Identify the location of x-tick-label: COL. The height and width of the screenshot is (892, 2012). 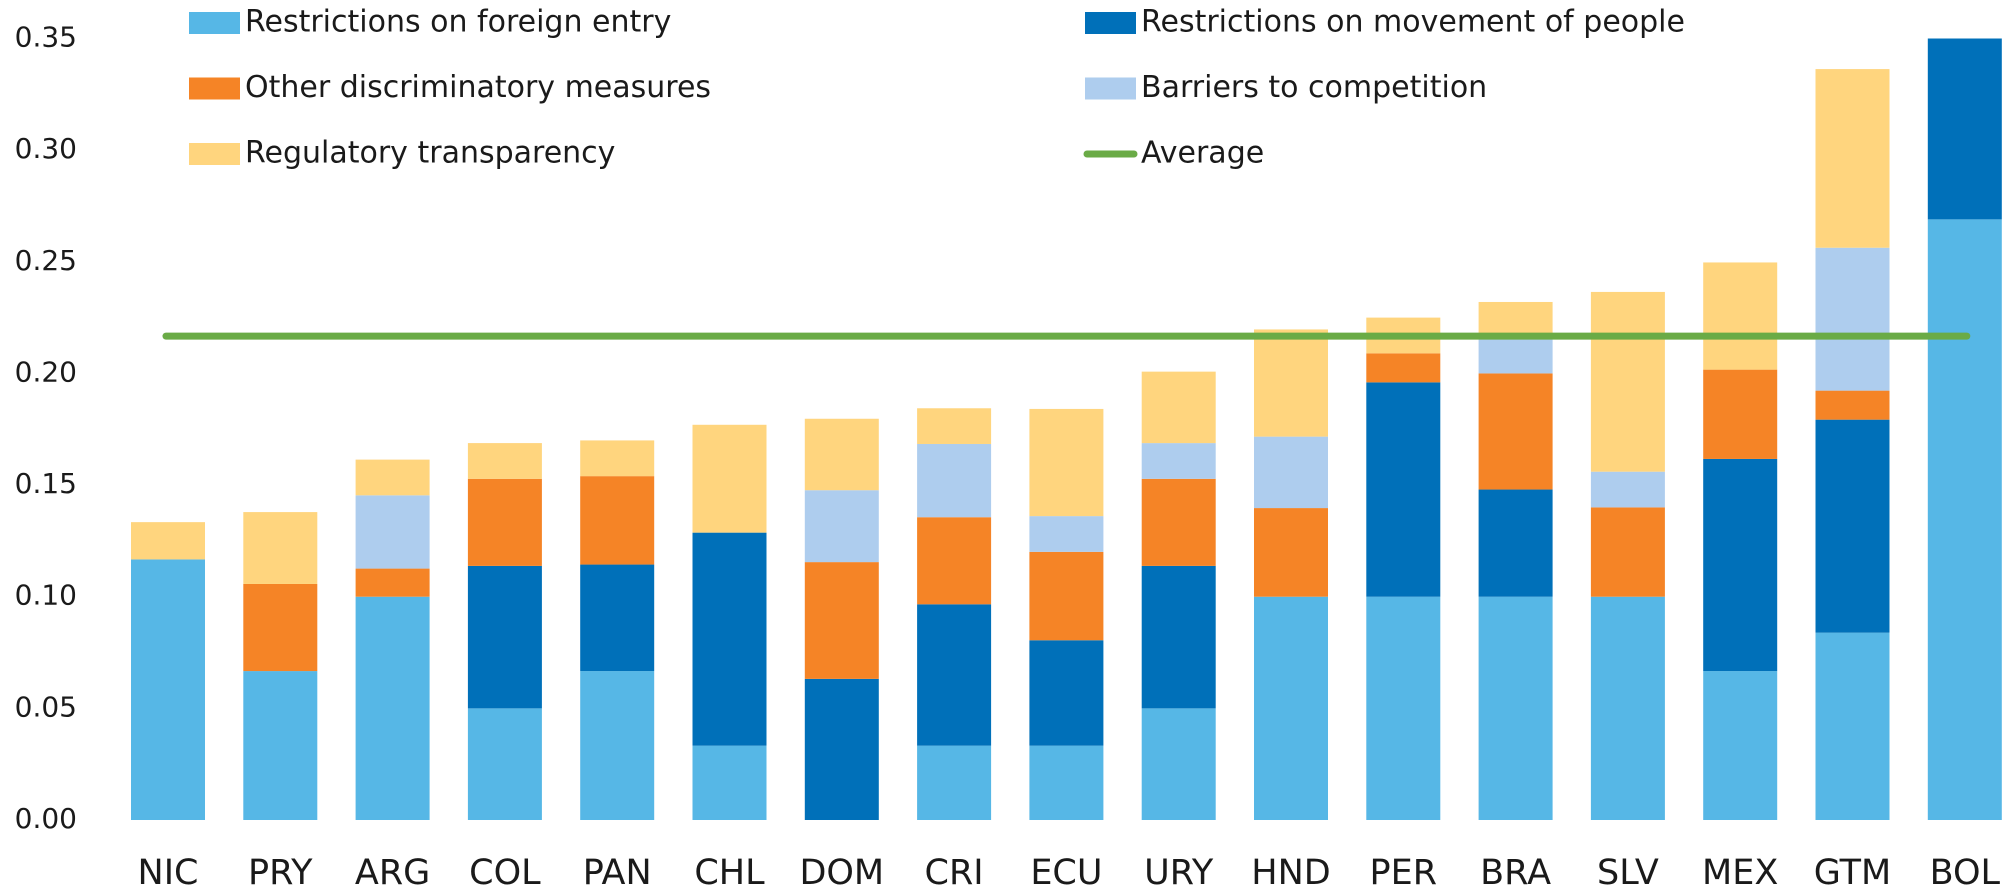
(505, 872).